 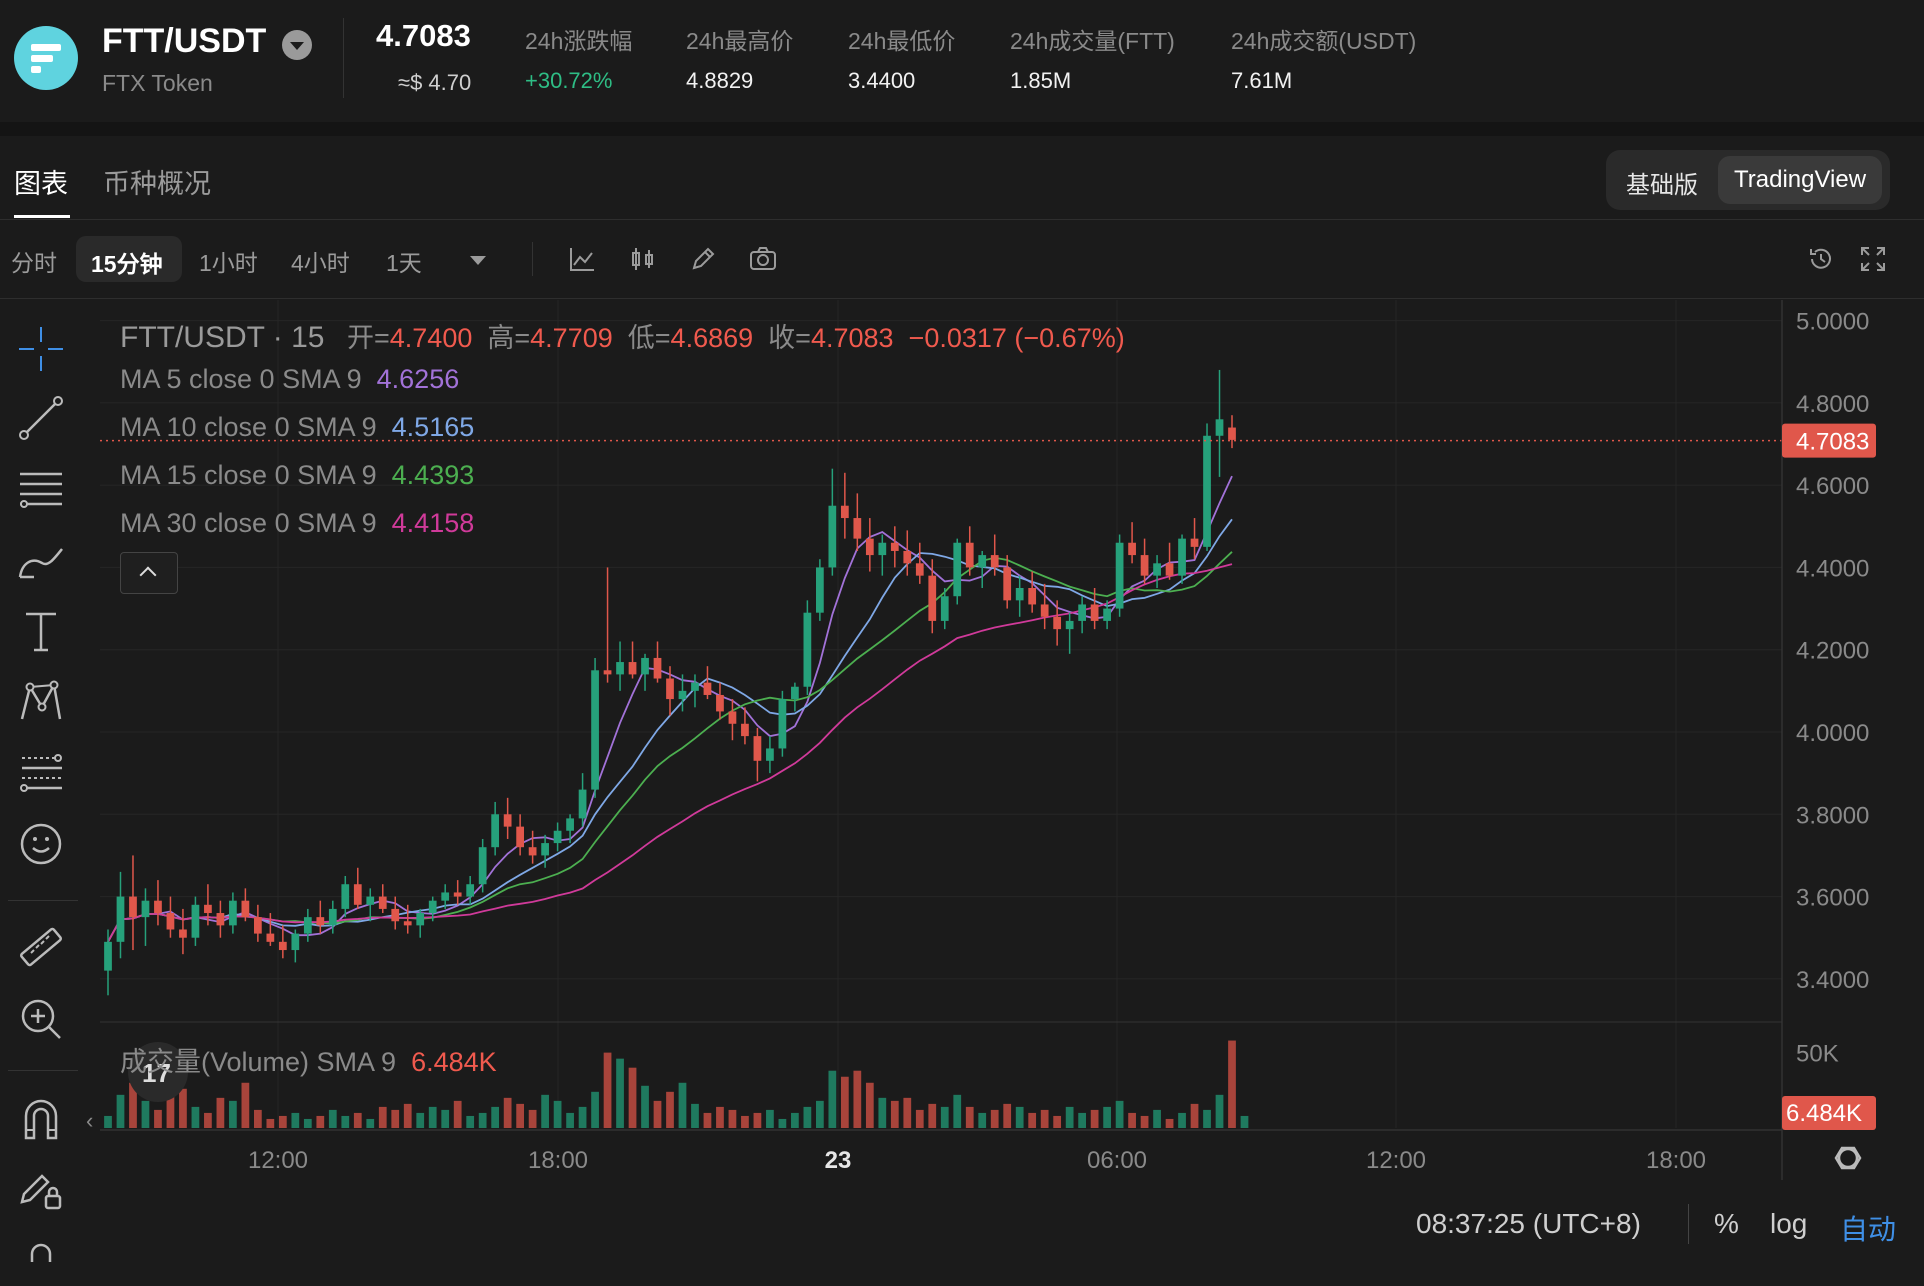 What do you see at coordinates (435, 82) in the screenshot?
I see `price-usd: ≈$ 4.70` at bounding box center [435, 82].